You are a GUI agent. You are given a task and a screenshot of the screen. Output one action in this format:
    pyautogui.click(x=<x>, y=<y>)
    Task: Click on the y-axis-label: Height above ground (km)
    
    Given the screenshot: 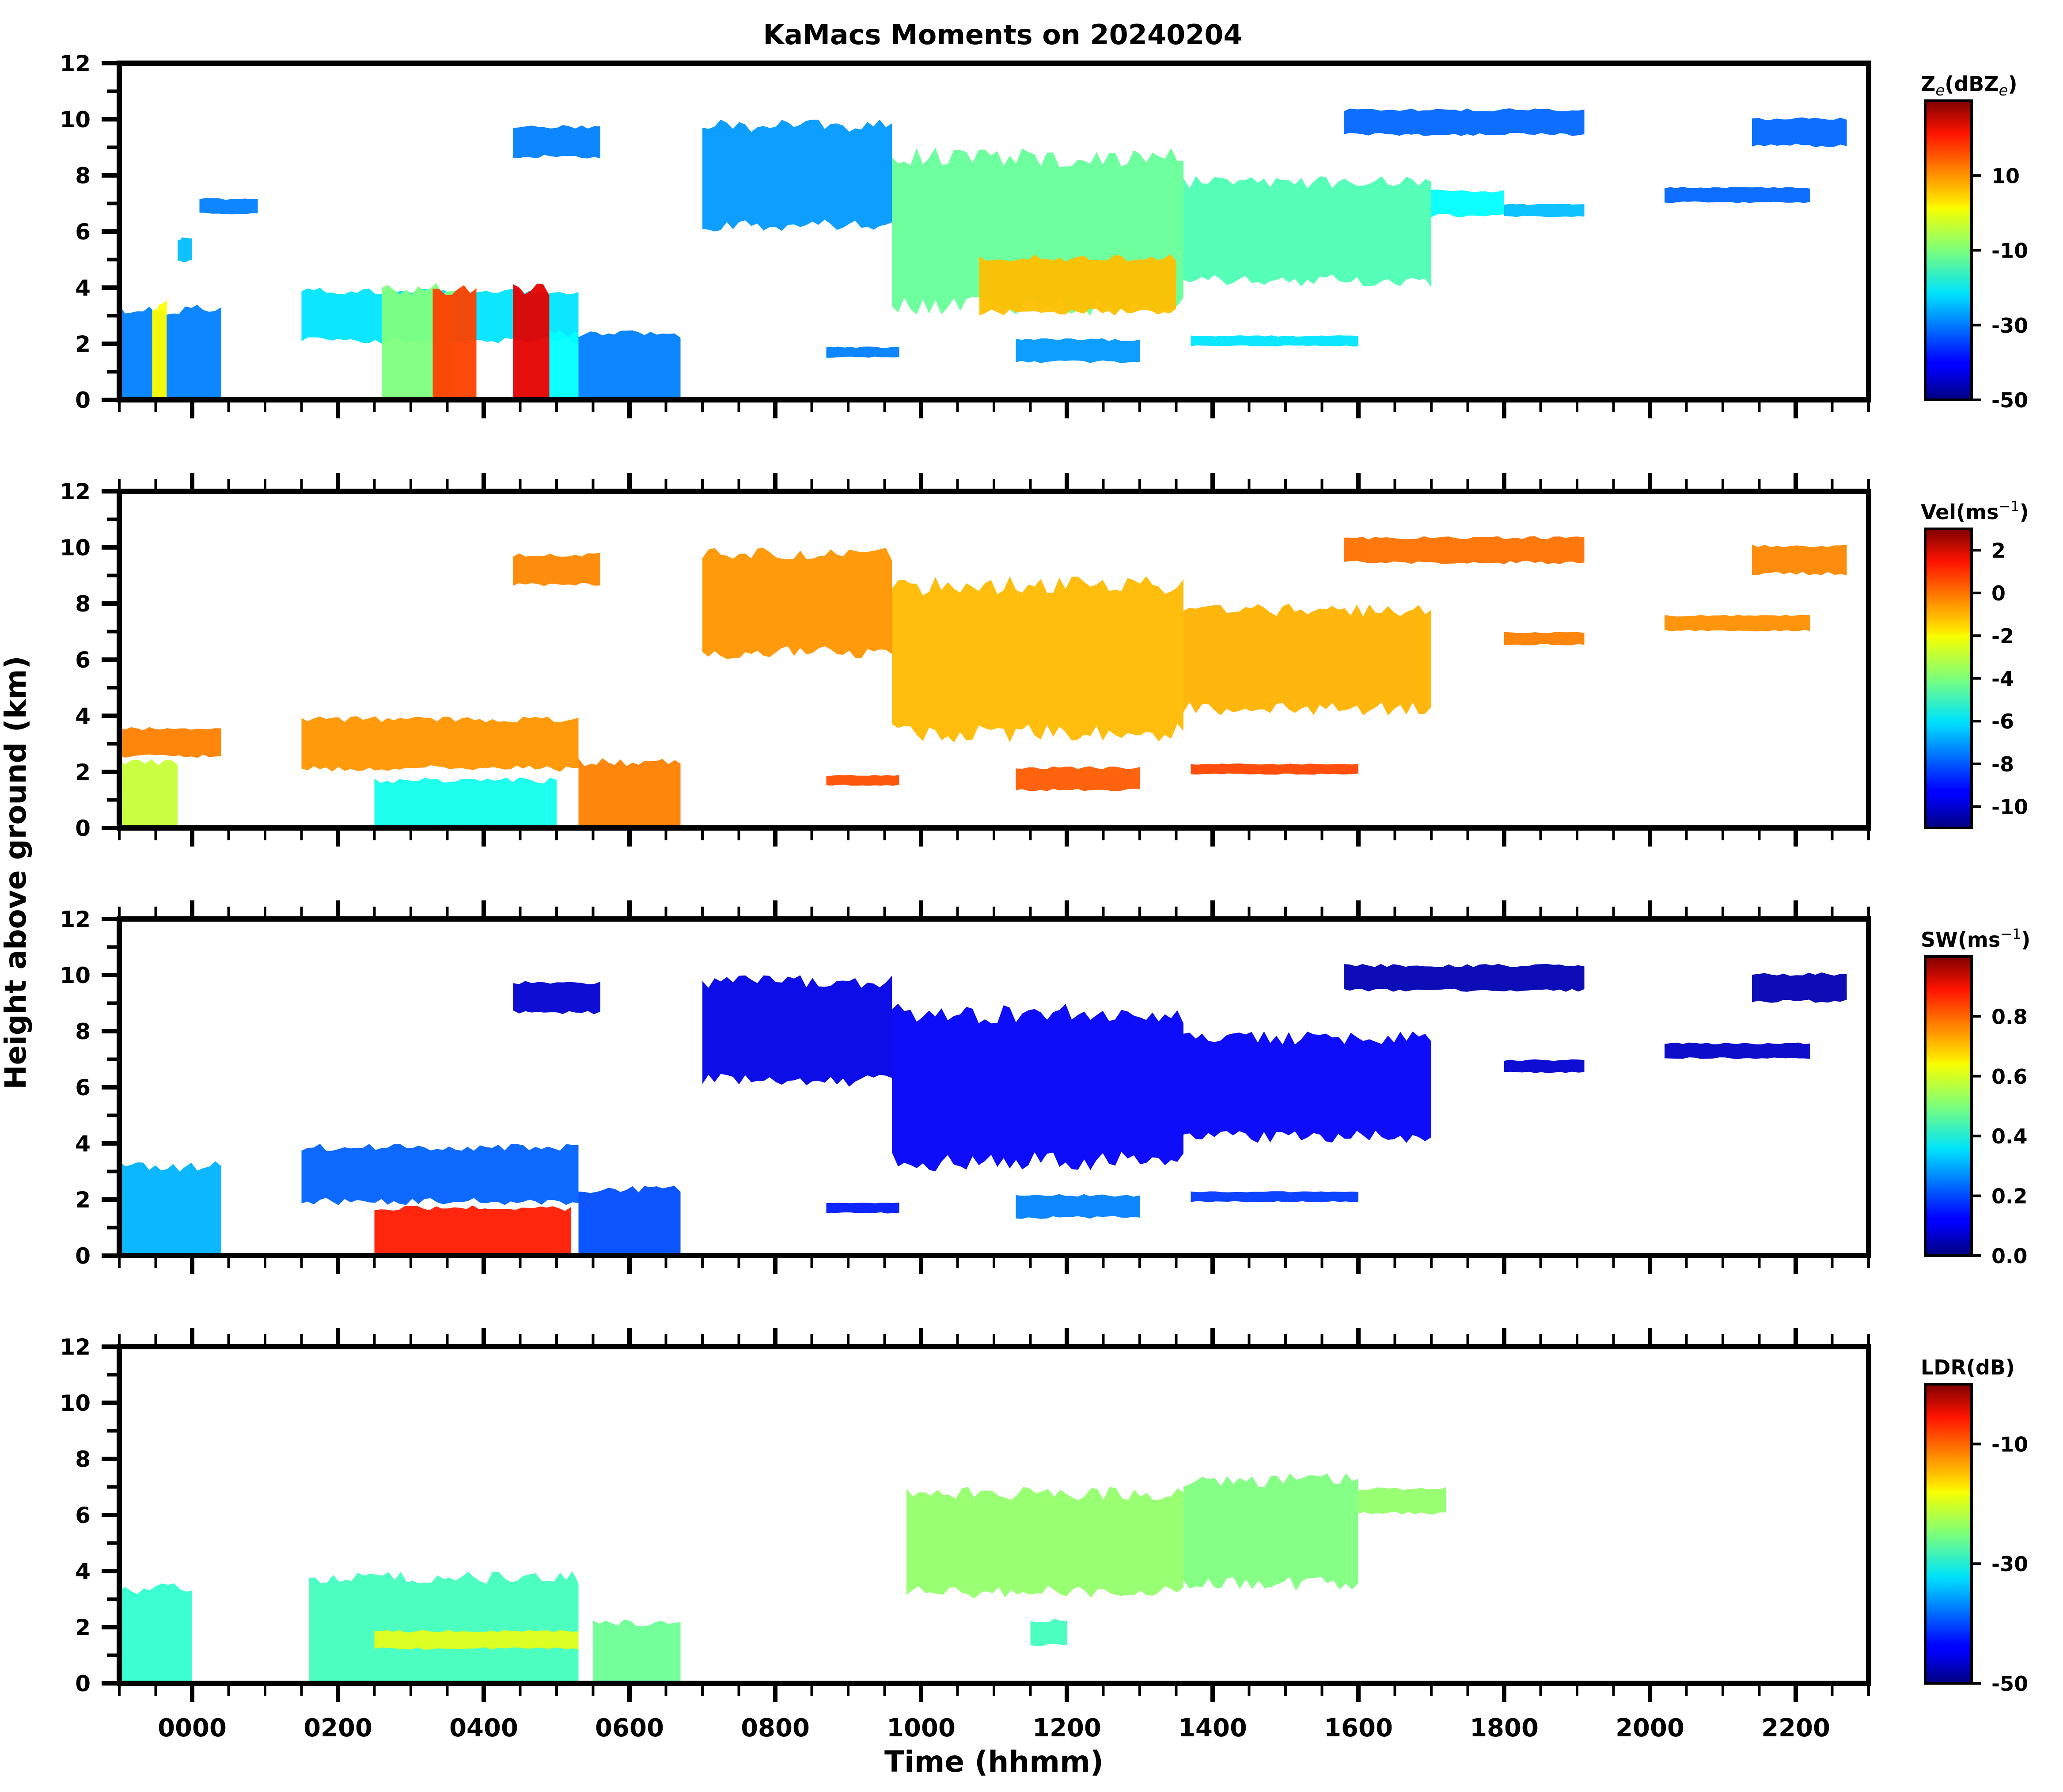 What is the action you would take?
    pyautogui.click(x=16, y=873)
    